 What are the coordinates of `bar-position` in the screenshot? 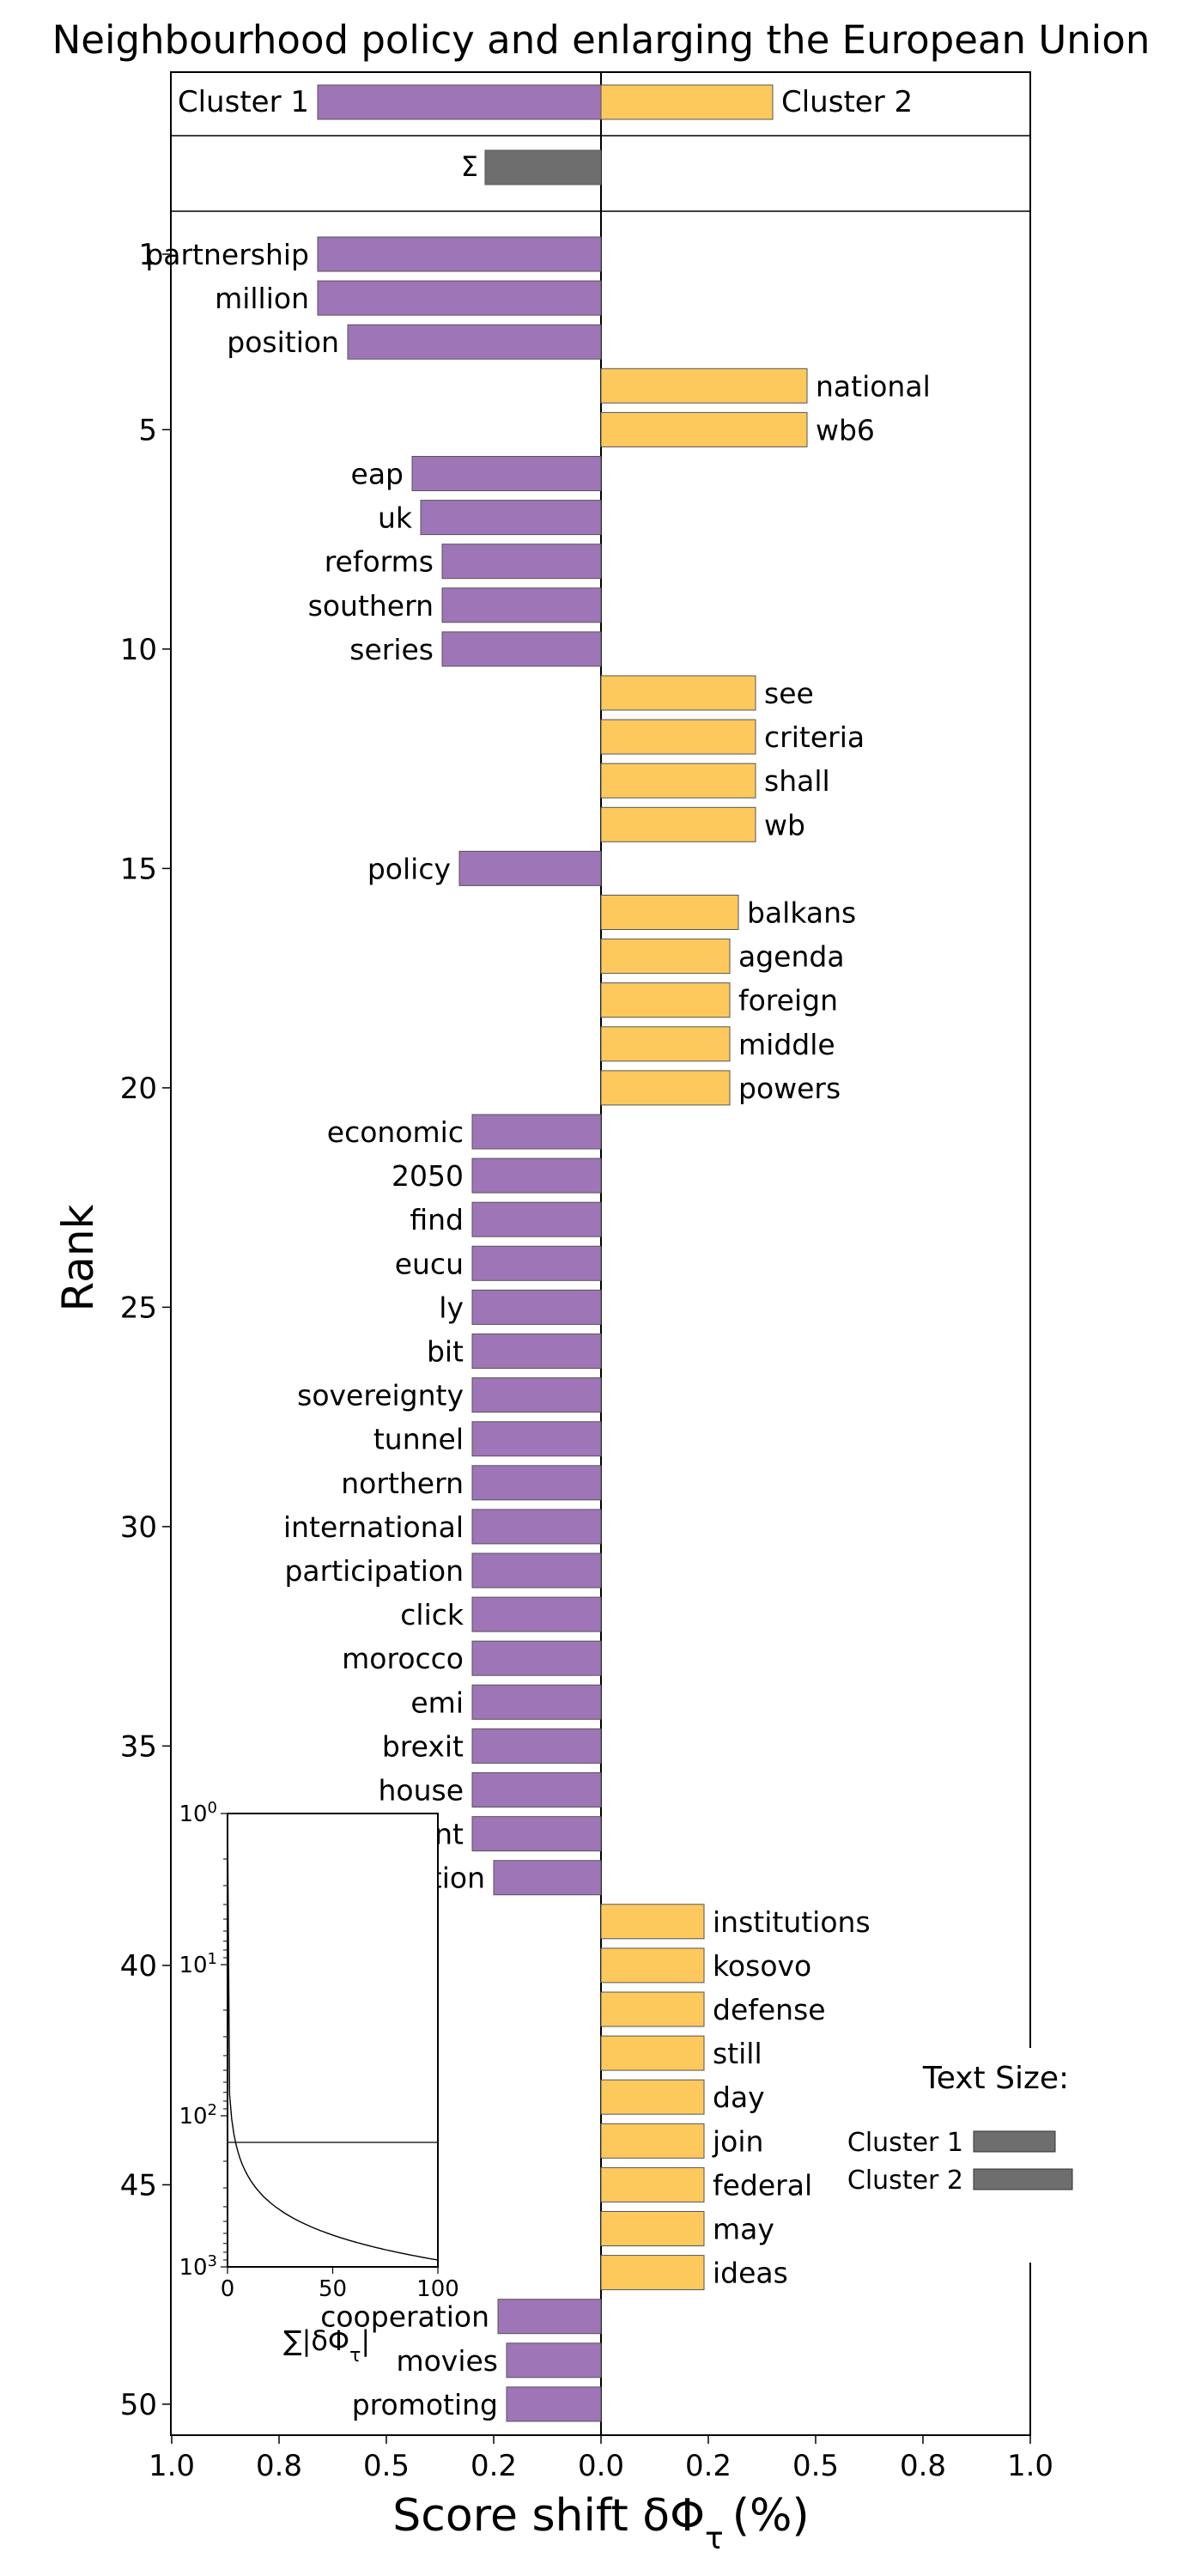 It's located at (475, 342).